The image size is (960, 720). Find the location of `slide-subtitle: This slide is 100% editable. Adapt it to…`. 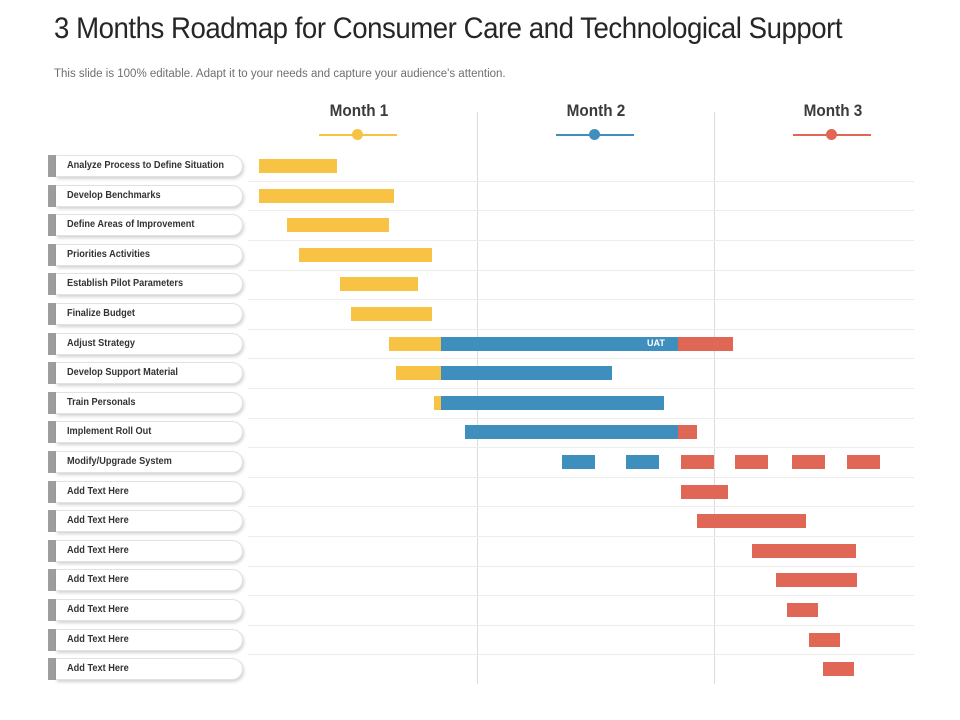

slide-subtitle: This slide is 100% editable. Adapt it to… is located at coordinates (280, 74).